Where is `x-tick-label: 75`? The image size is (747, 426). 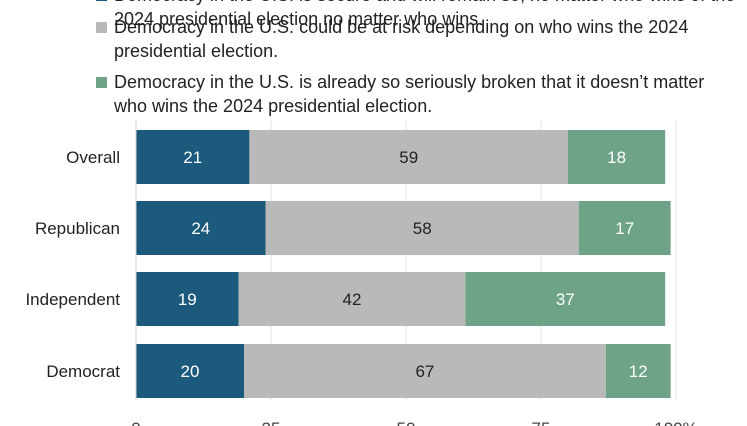 x-tick-label: 75 is located at coordinates (541, 422).